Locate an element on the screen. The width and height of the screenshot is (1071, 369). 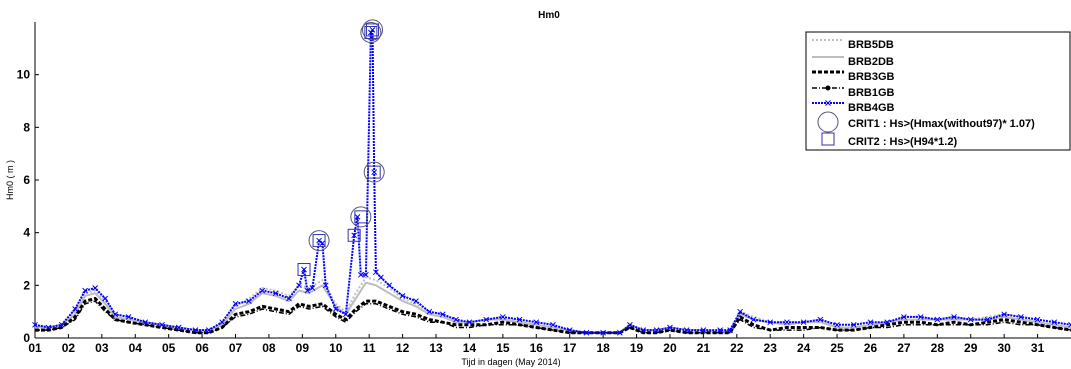
x-tick-label: 10 is located at coordinates (336, 348).